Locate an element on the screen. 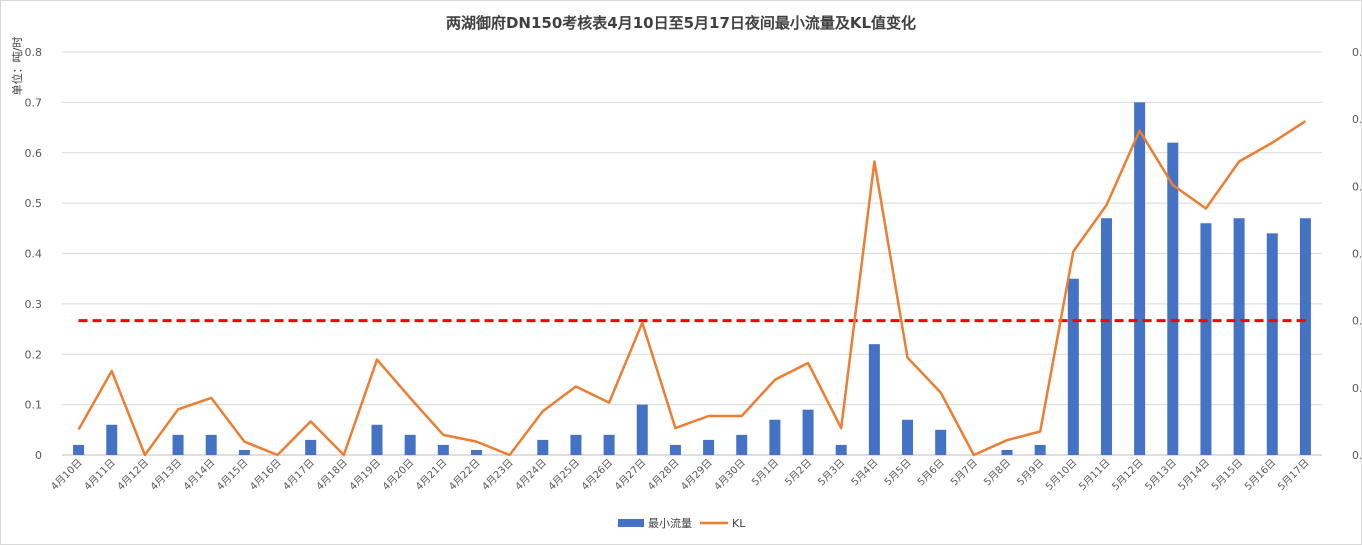 The height and width of the screenshot is (545, 1362). legend-label: KL is located at coordinates (739, 523).